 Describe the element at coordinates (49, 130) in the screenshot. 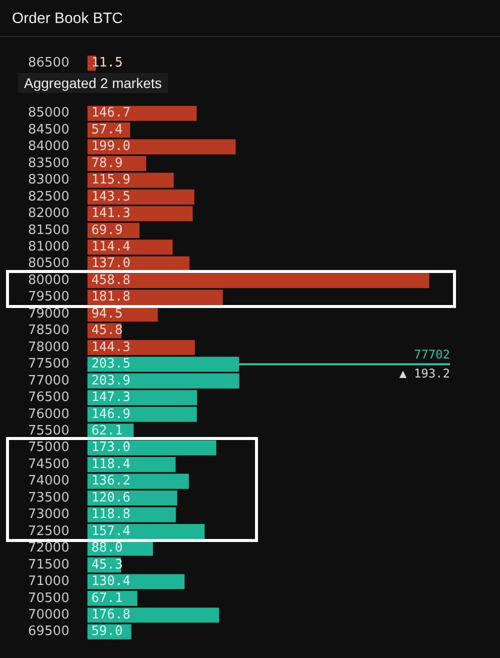

I see `y-tick-label: 84500` at that location.